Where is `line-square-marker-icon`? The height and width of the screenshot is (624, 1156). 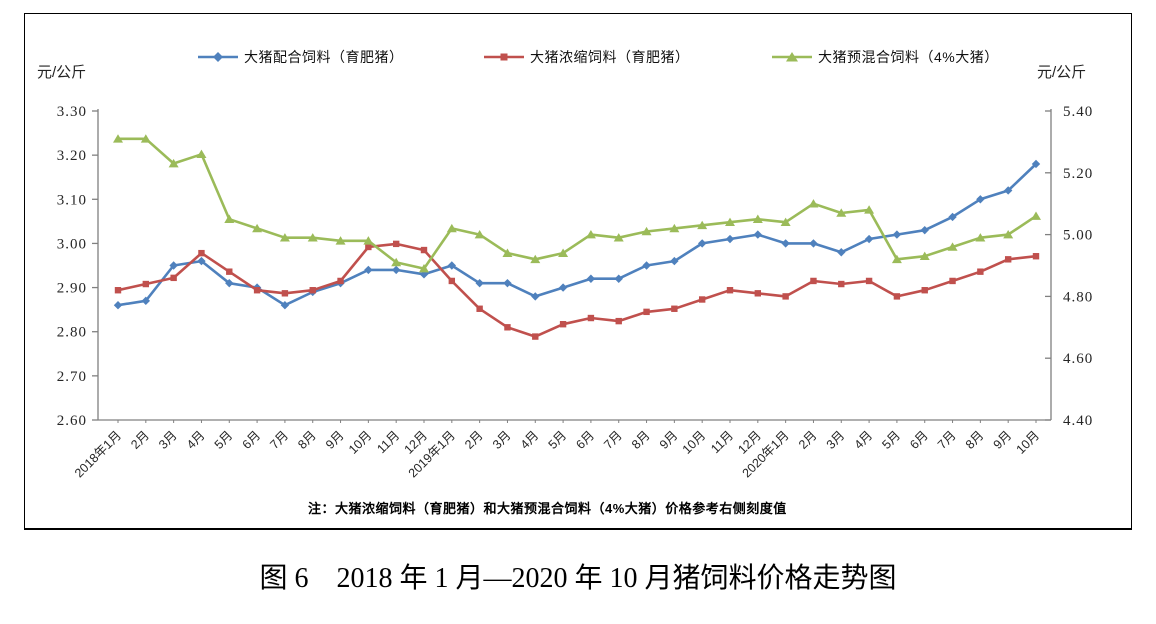 line-square-marker-icon is located at coordinates (504, 57).